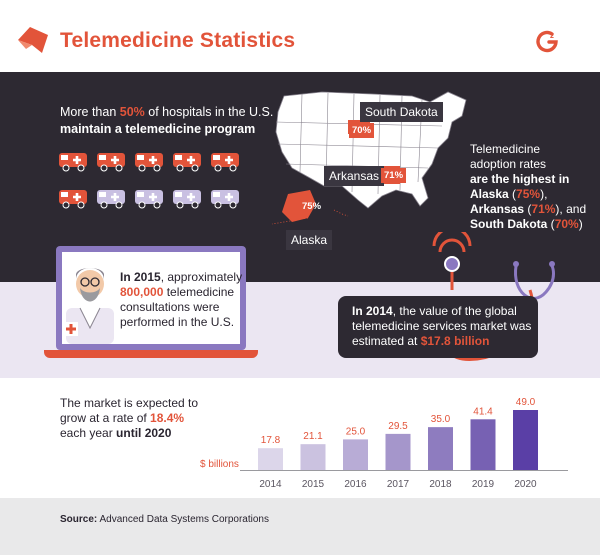  What do you see at coordinates (508, 164) in the screenshot?
I see `adoption-line2: adoption rates` at bounding box center [508, 164].